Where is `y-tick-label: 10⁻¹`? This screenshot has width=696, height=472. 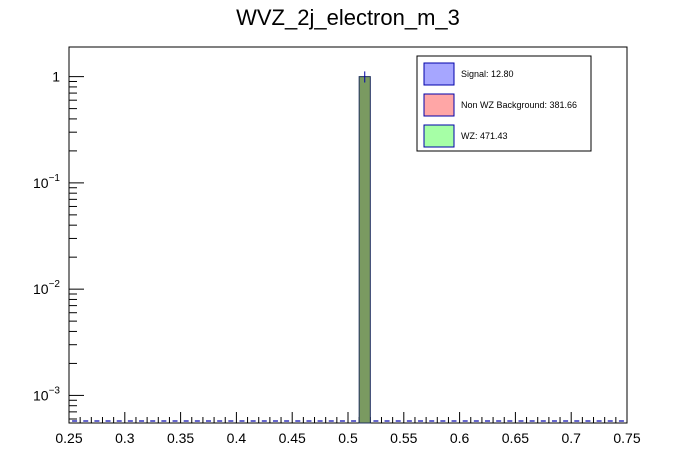
y-tick-label: 10⁻¹ is located at coordinates (46, 182).